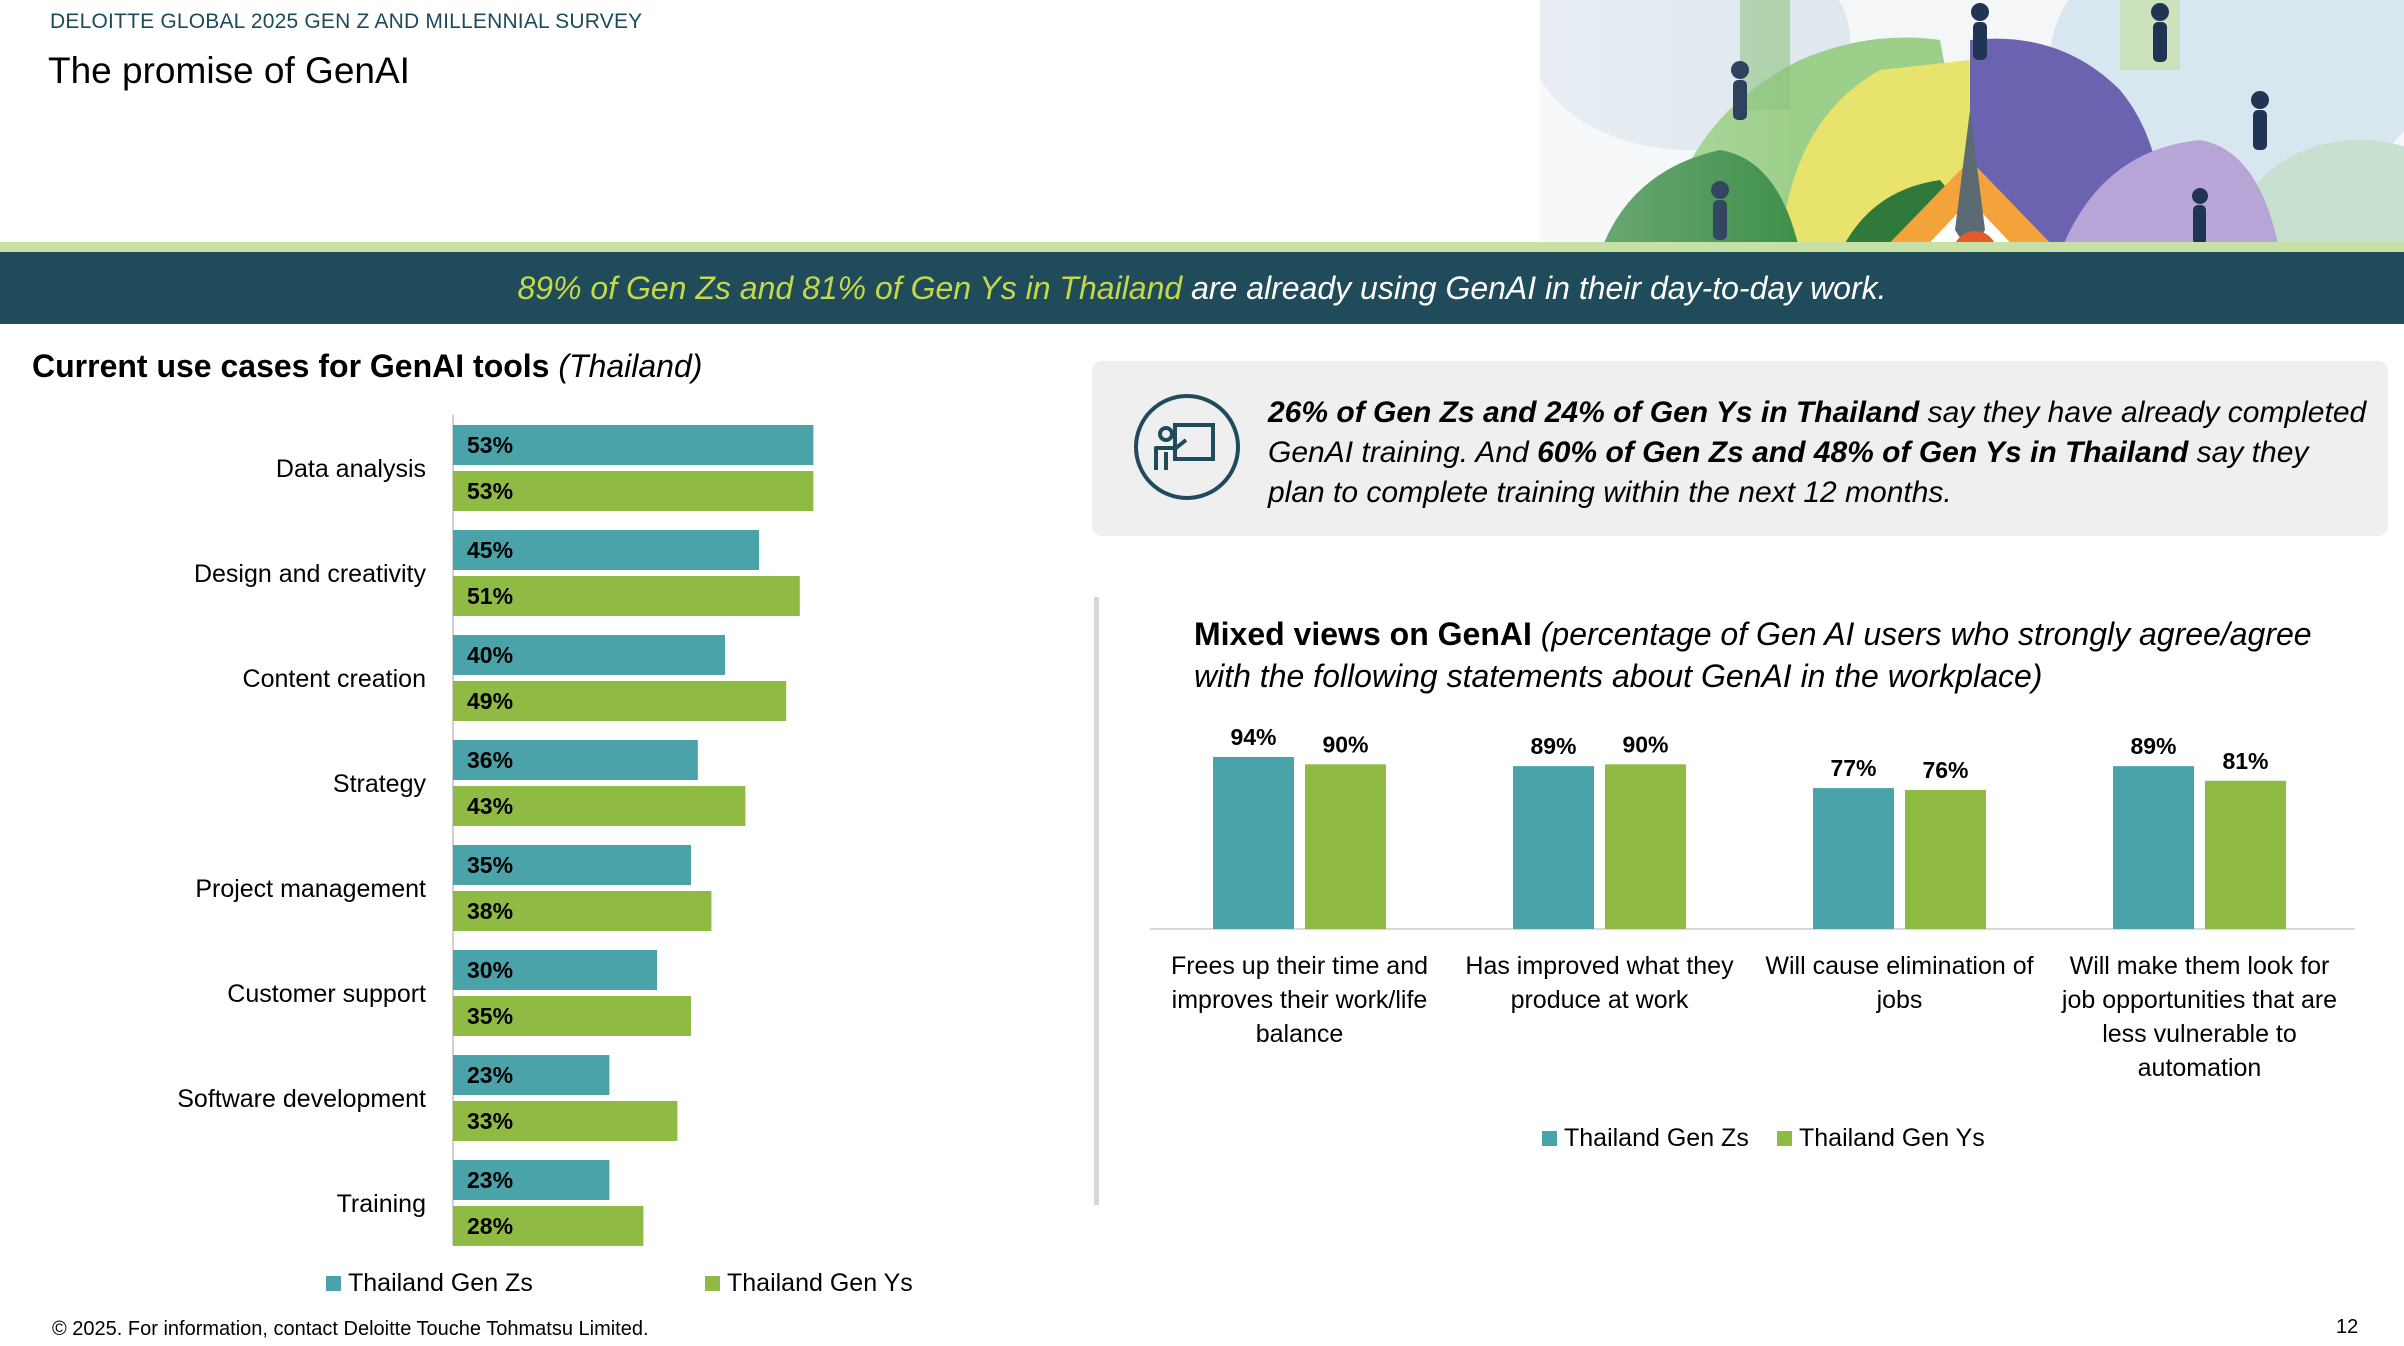 Image resolution: width=2404 pixels, height=1346 pixels. I want to click on category-label: Project management, so click(310, 889).